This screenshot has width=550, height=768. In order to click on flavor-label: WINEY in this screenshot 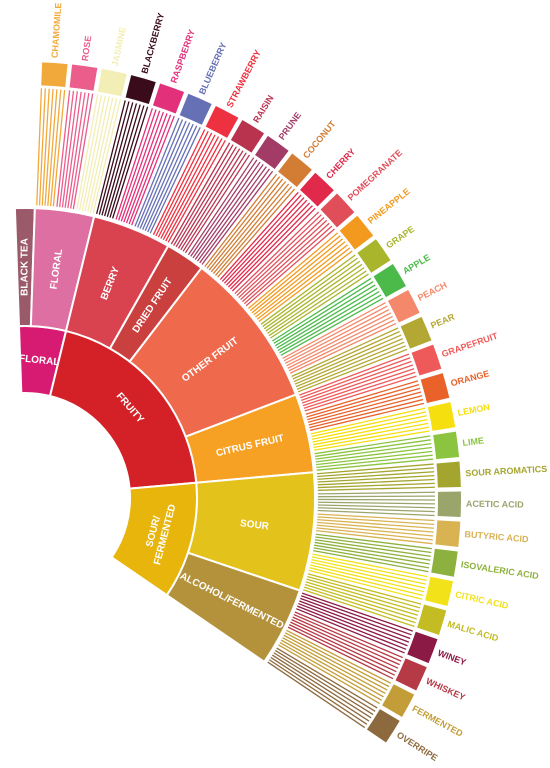, I will do `click(451, 658)`.